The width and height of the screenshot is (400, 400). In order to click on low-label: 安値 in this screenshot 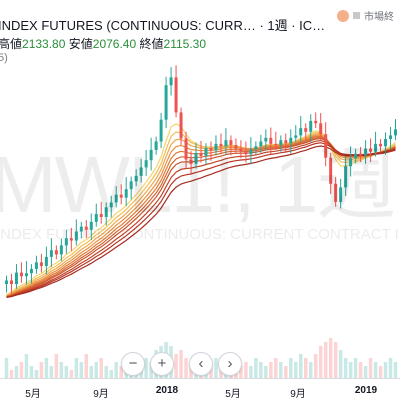, I will do `click(80, 44)`.